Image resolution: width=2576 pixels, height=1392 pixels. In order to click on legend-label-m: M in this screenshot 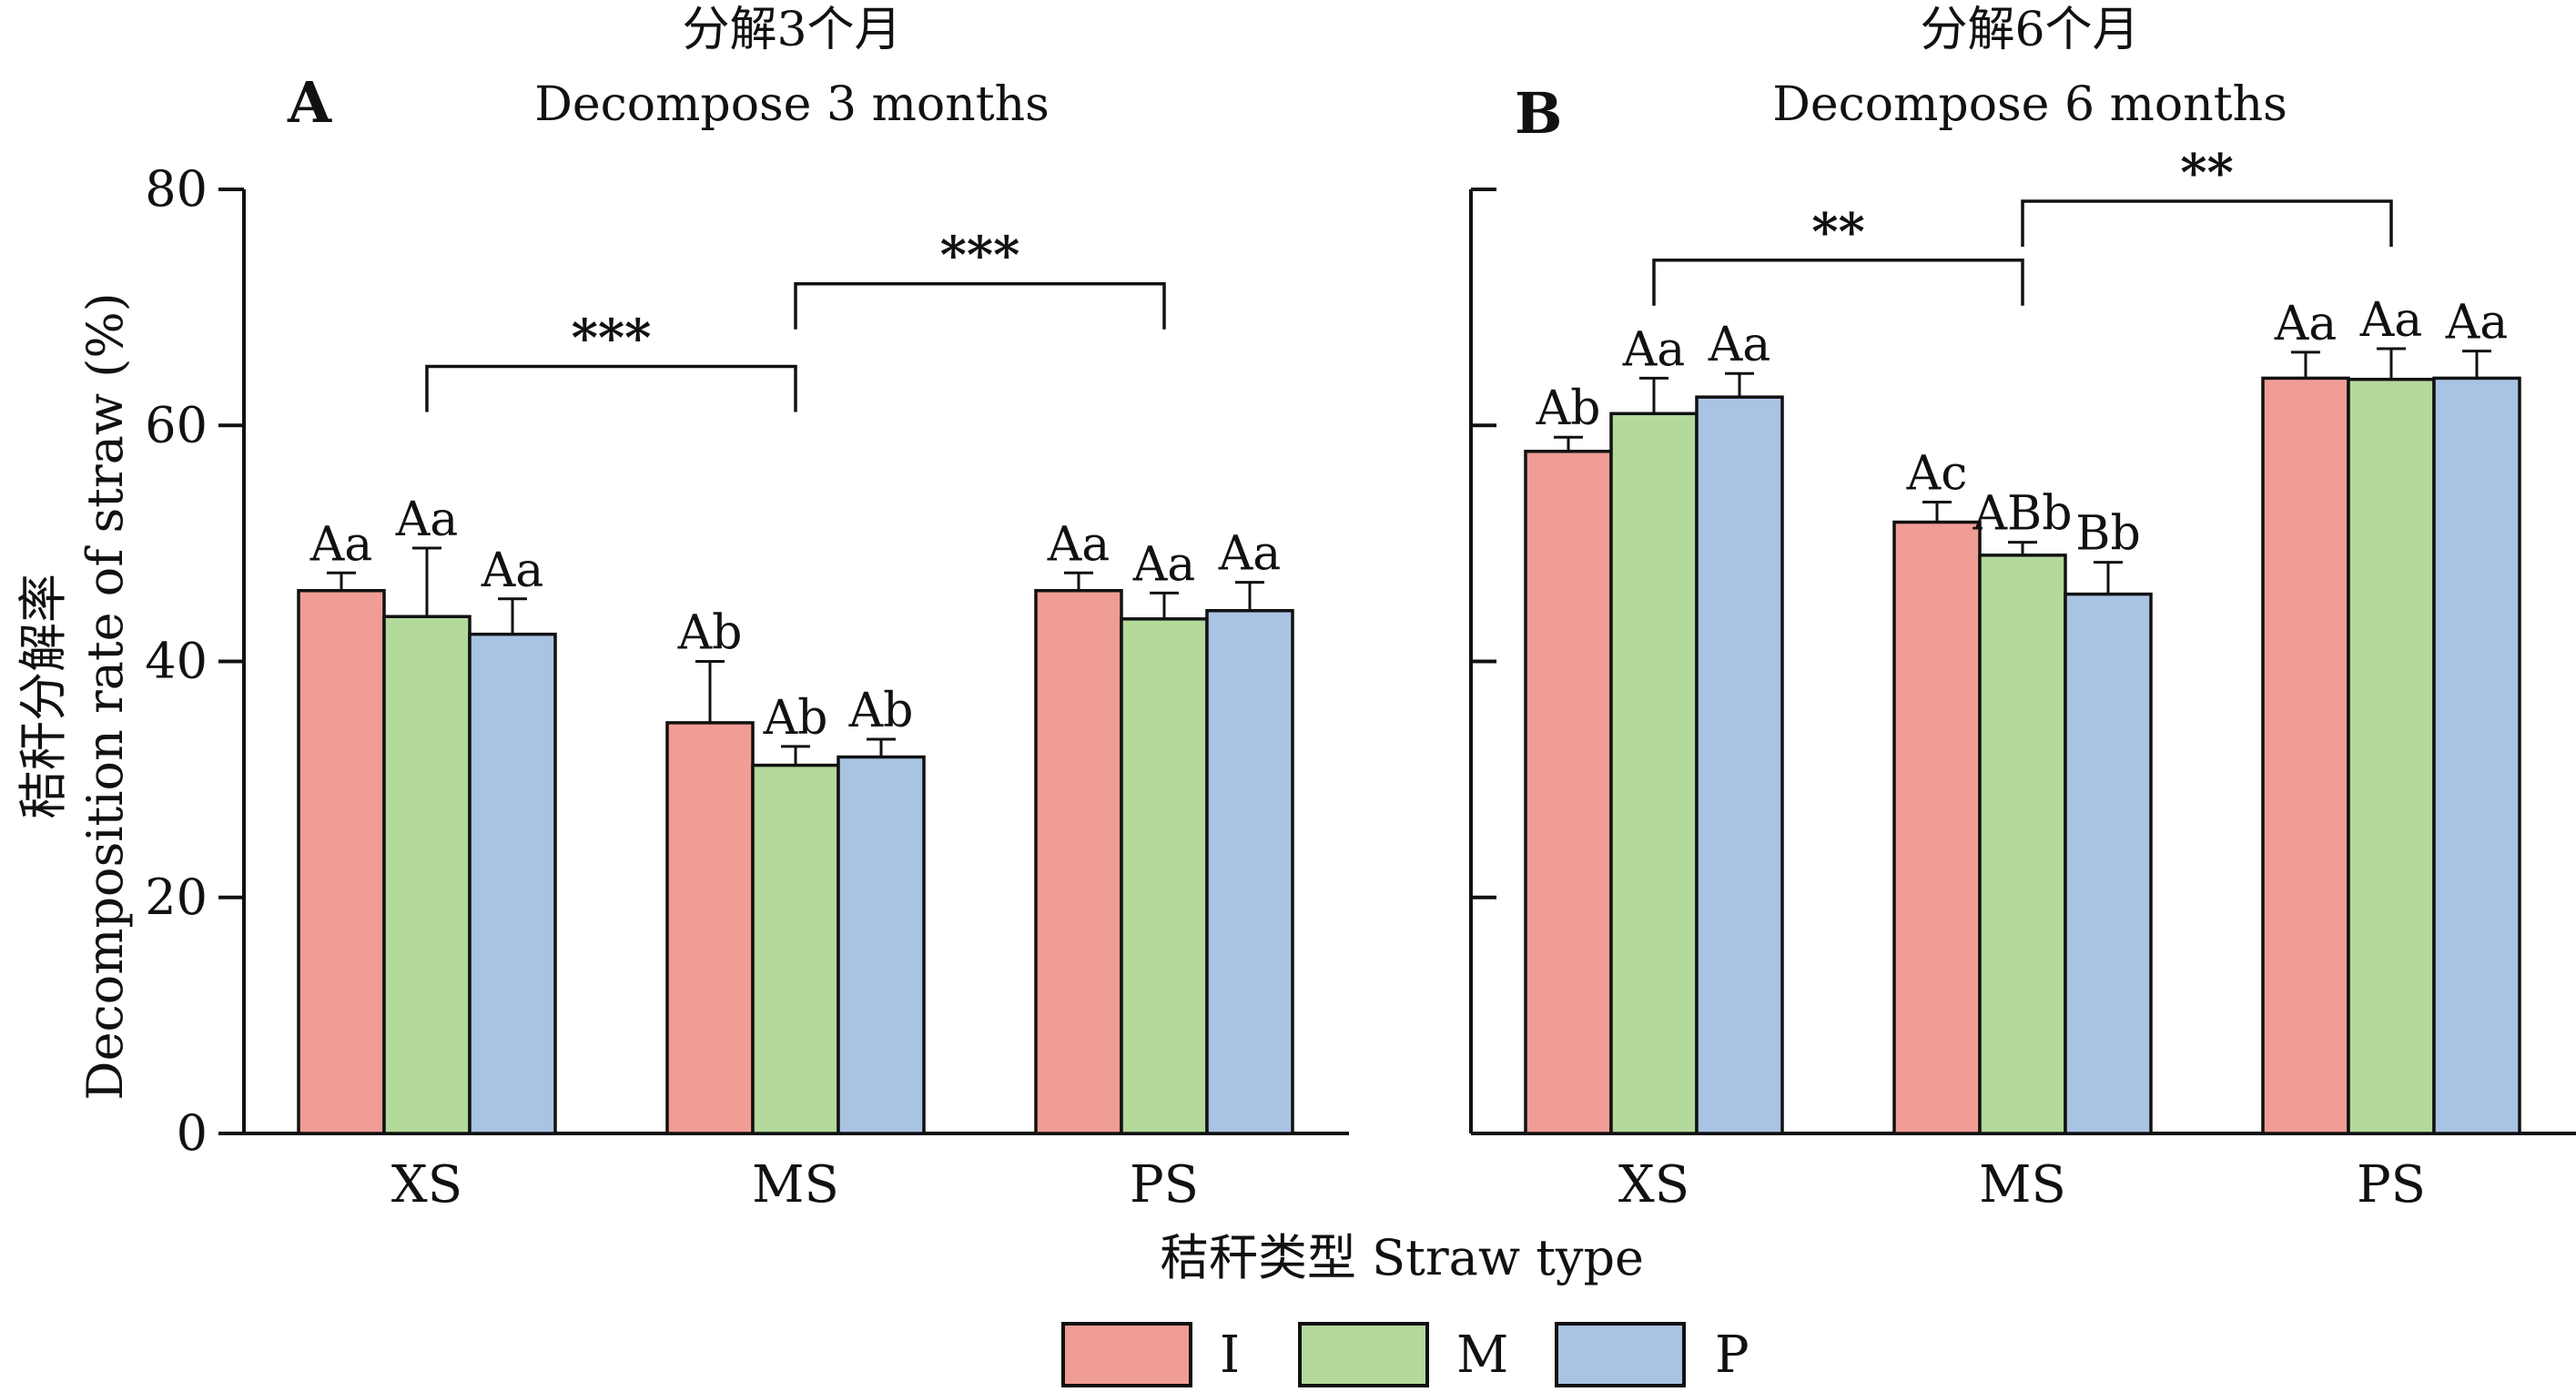, I will do `click(1482, 1356)`.